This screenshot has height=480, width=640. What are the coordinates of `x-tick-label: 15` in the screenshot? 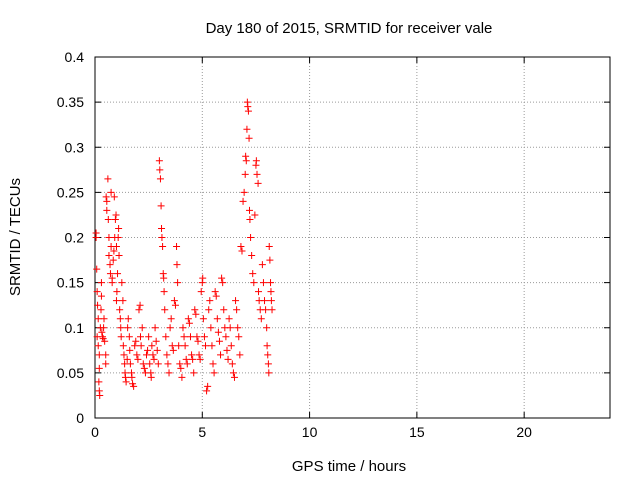 It's located at (417, 432).